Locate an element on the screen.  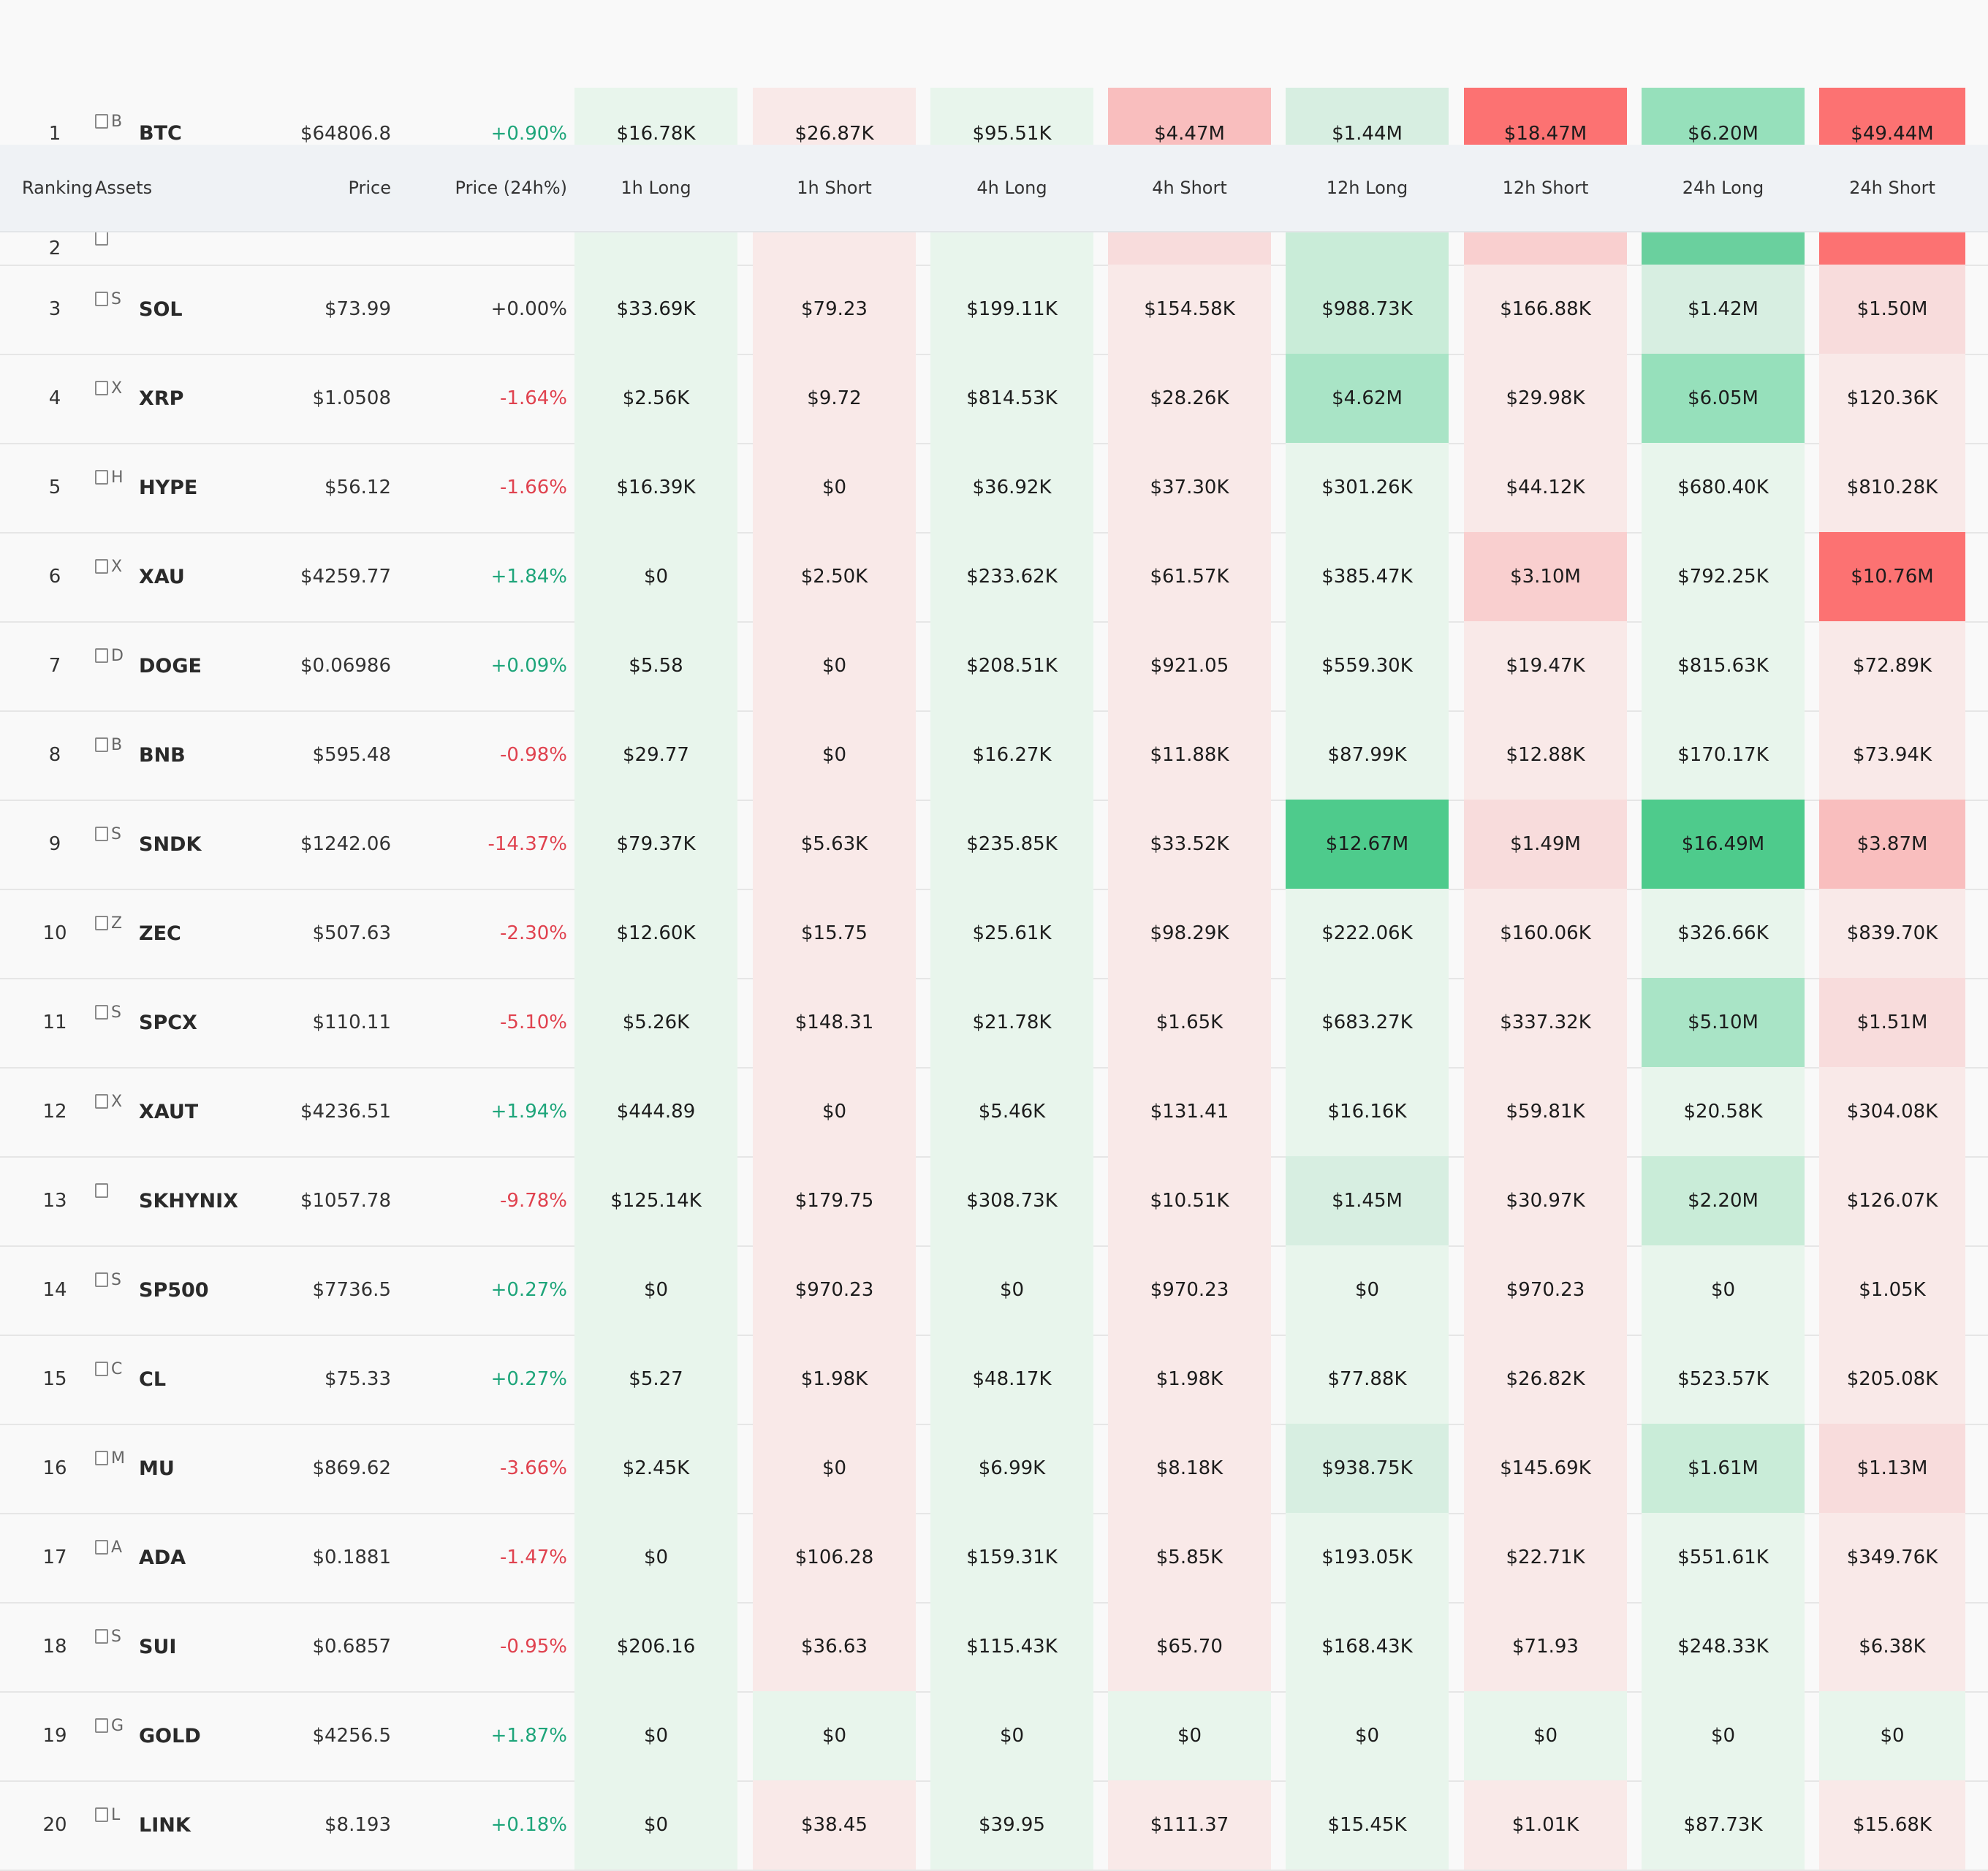
header-24h-long: 24h Long is located at coordinates (1723, 188).